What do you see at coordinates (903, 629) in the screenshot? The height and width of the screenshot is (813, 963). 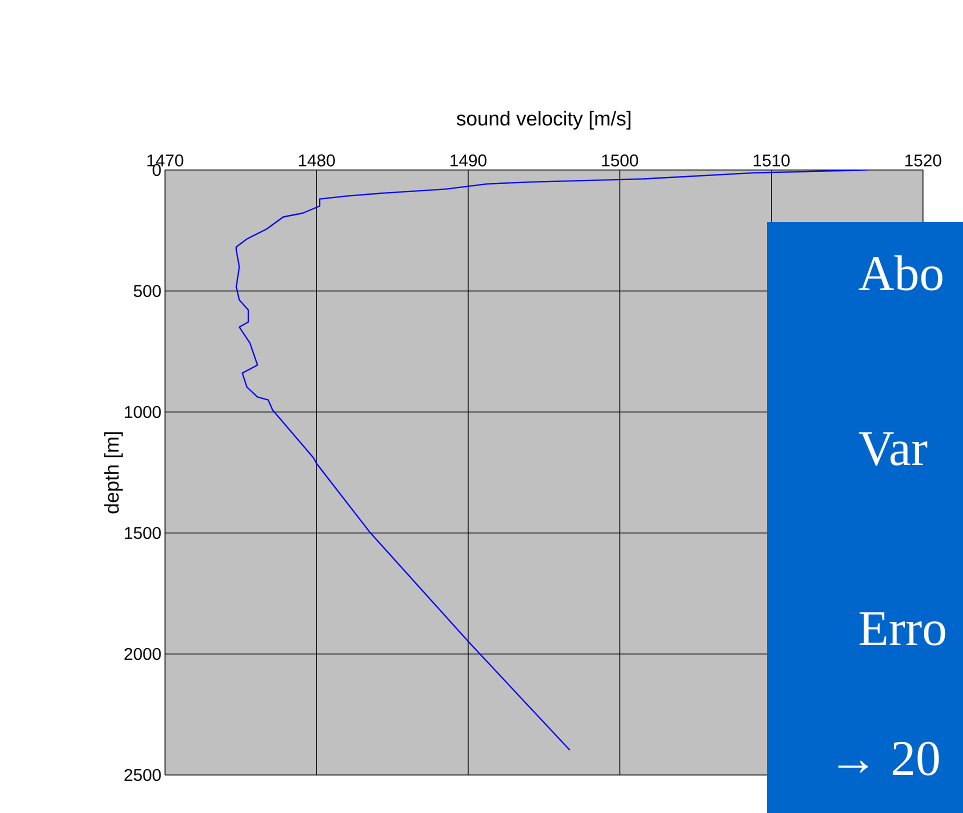 I see `annotation: Erro` at bounding box center [903, 629].